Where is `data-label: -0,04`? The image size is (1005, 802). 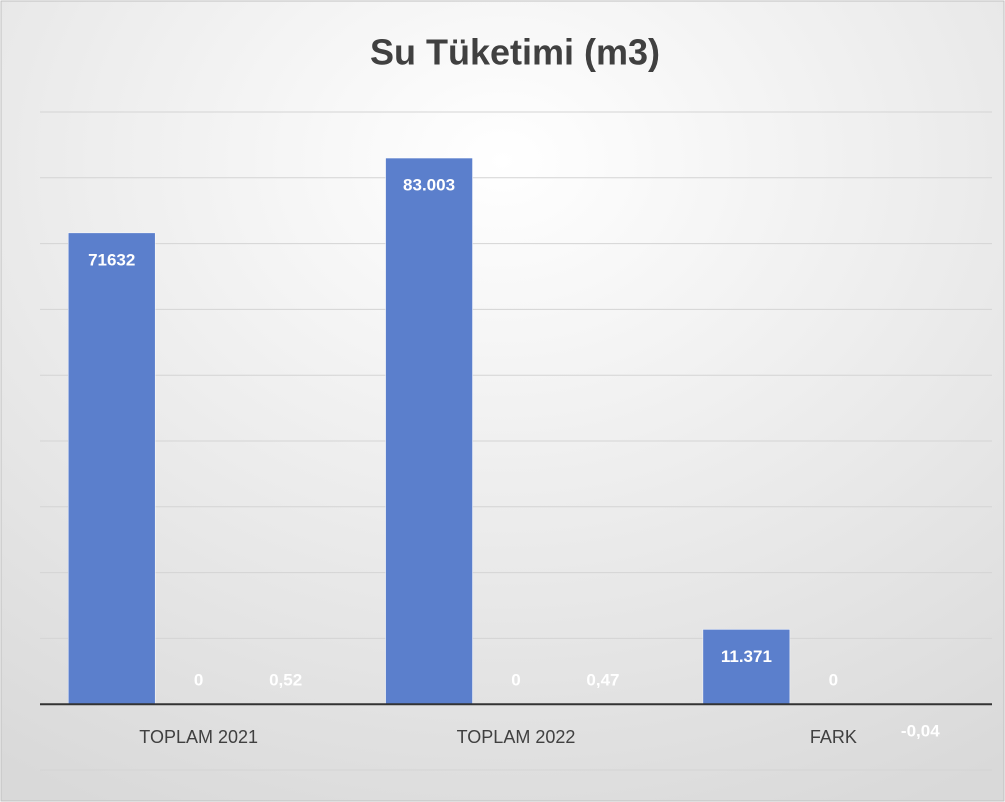 data-label: -0,04 is located at coordinates (920, 731).